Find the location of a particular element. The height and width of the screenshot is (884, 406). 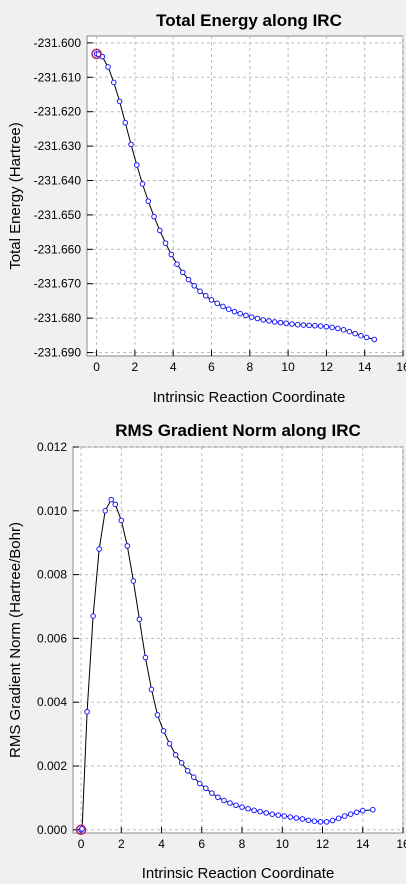

x-tick-label: 4 is located at coordinates (173, 367).